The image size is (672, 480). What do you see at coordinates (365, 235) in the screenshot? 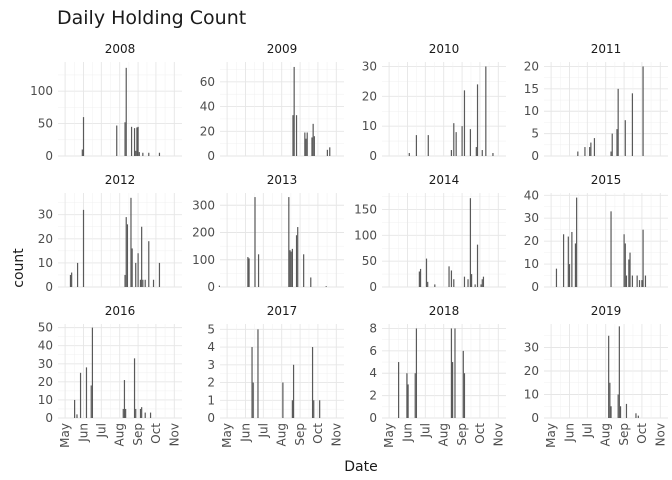
I see `y-tick-label: 100` at bounding box center [365, 235].